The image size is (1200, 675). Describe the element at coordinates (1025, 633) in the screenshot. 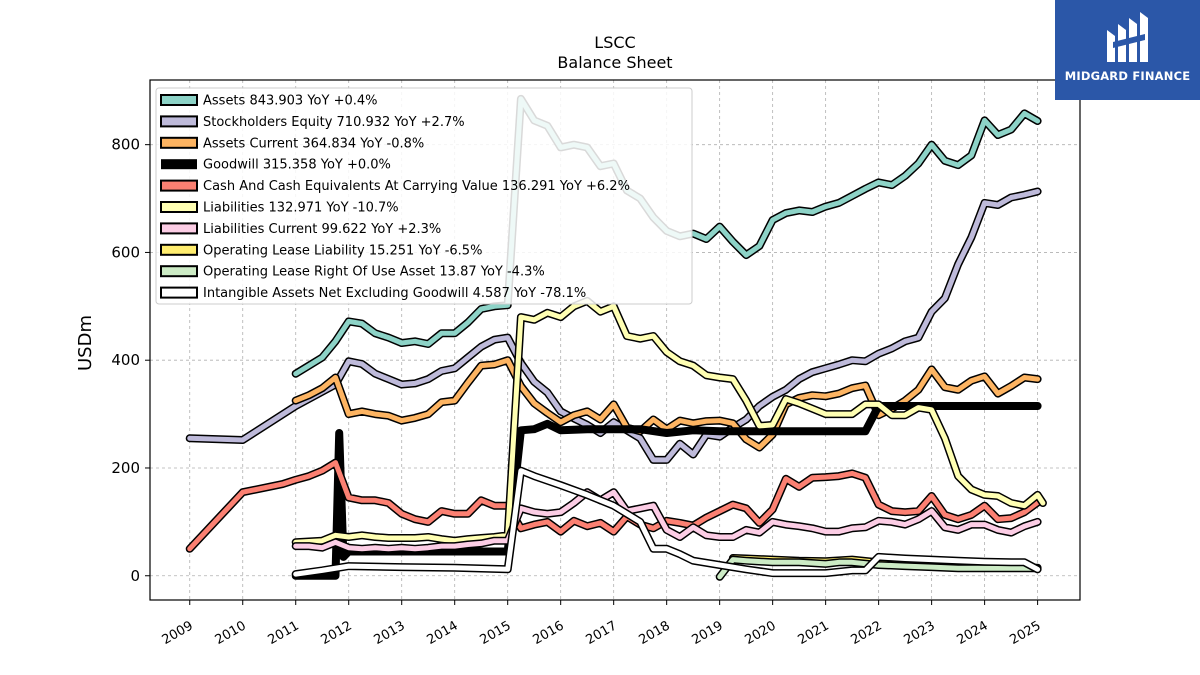

I see `x-tick-label: 2025` at that location.